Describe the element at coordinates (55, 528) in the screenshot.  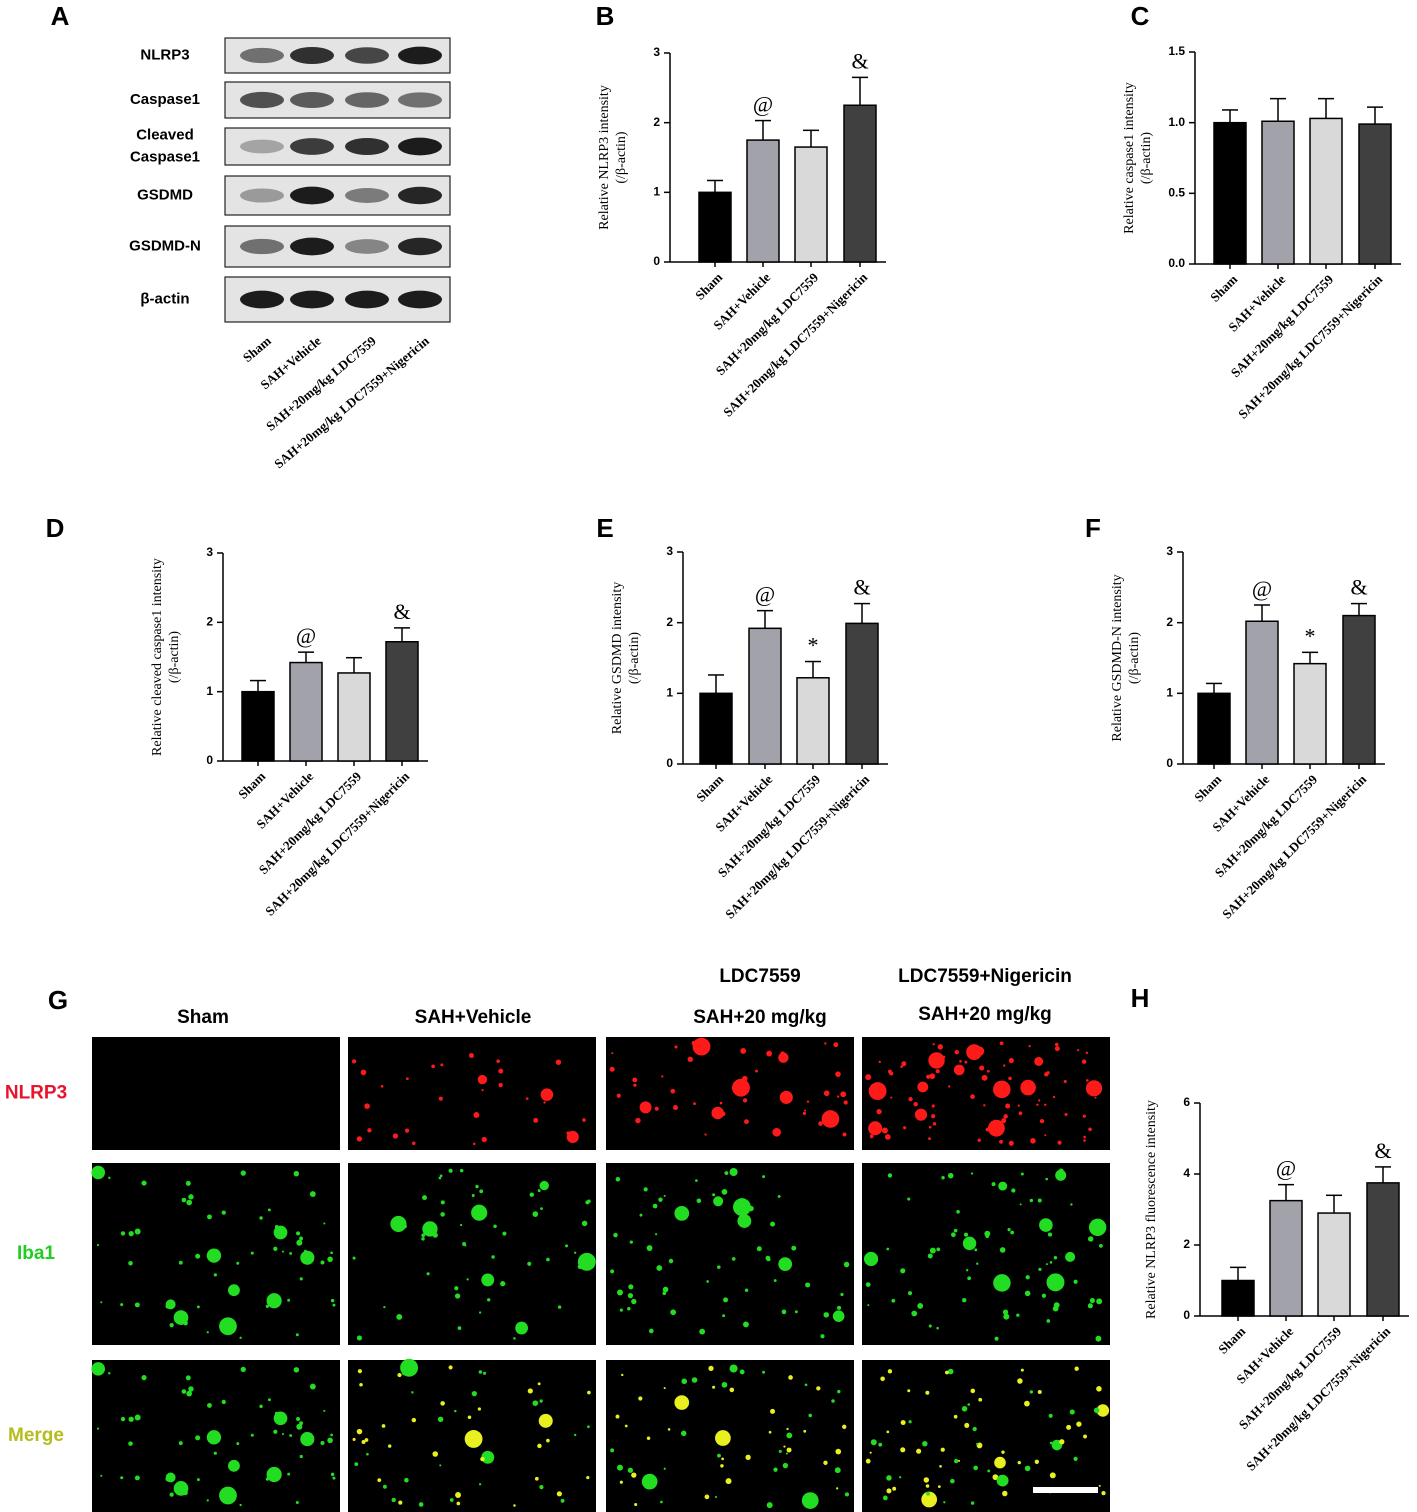
I see `panel-letter: D` at that location.